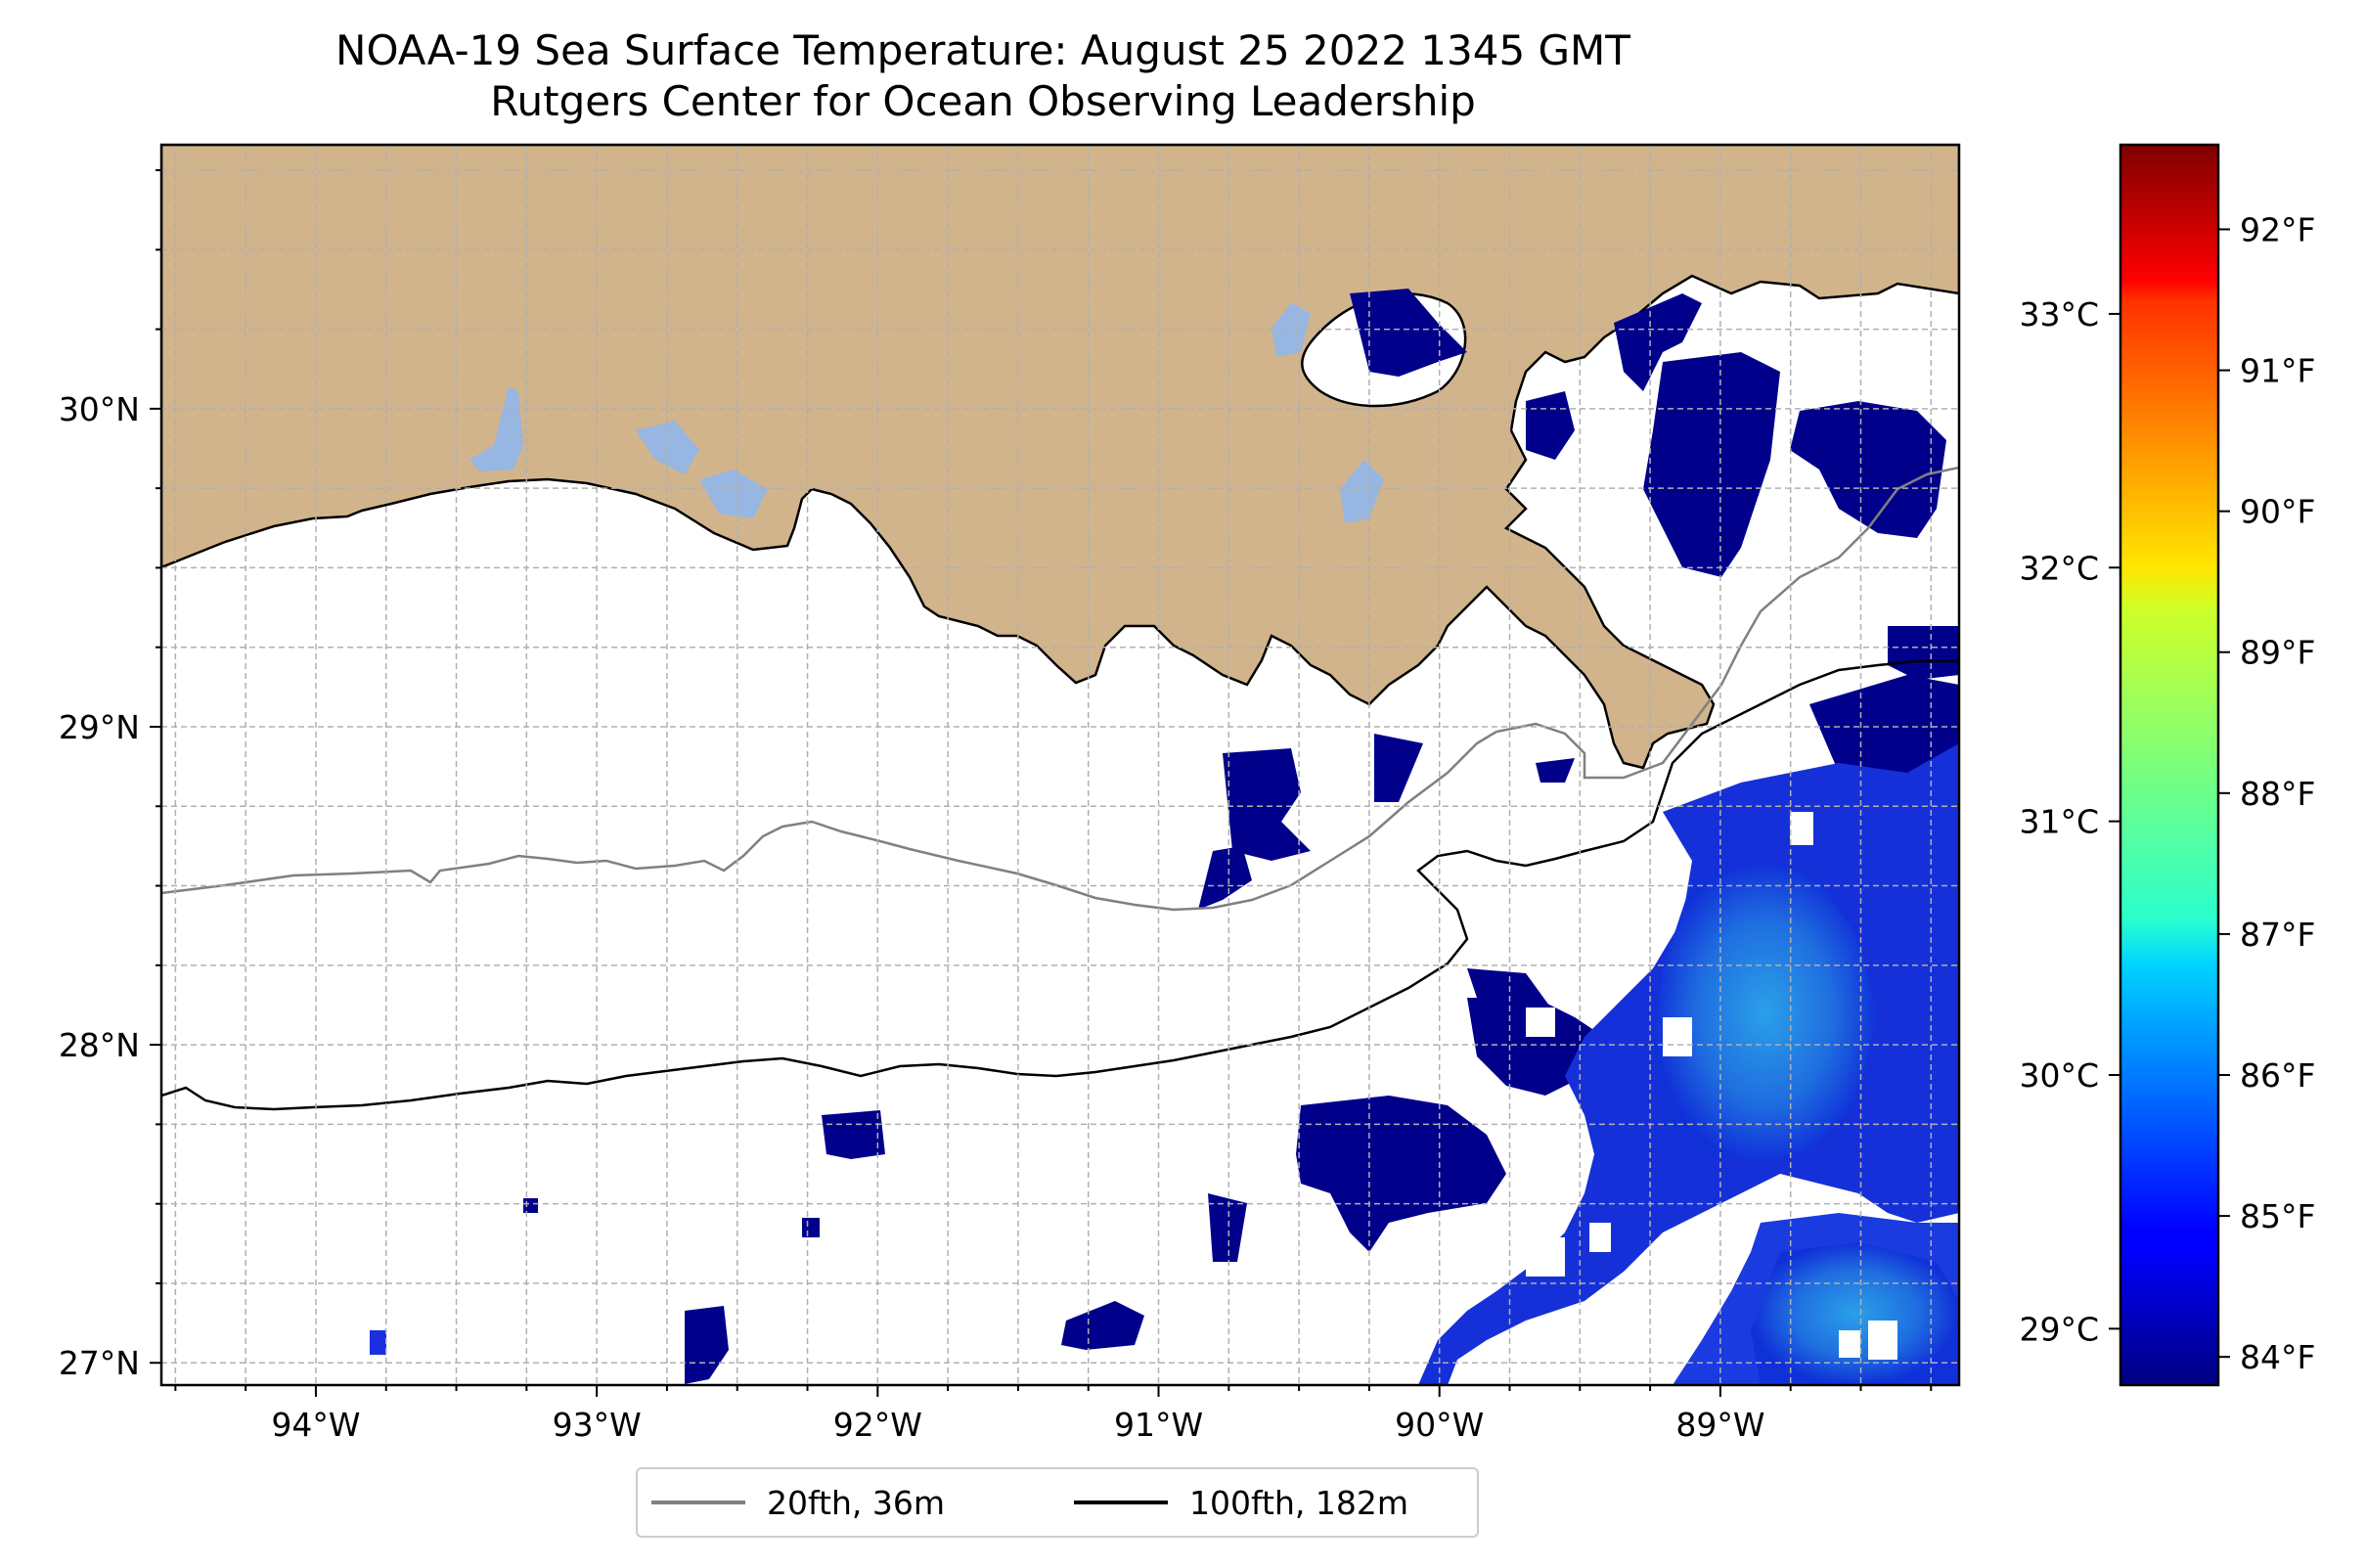  What do you see at coordinates (2059, 1075) in the screenshot?
I see `colorbar-c-label: 30°C` at bounding box center [2059, 1075].